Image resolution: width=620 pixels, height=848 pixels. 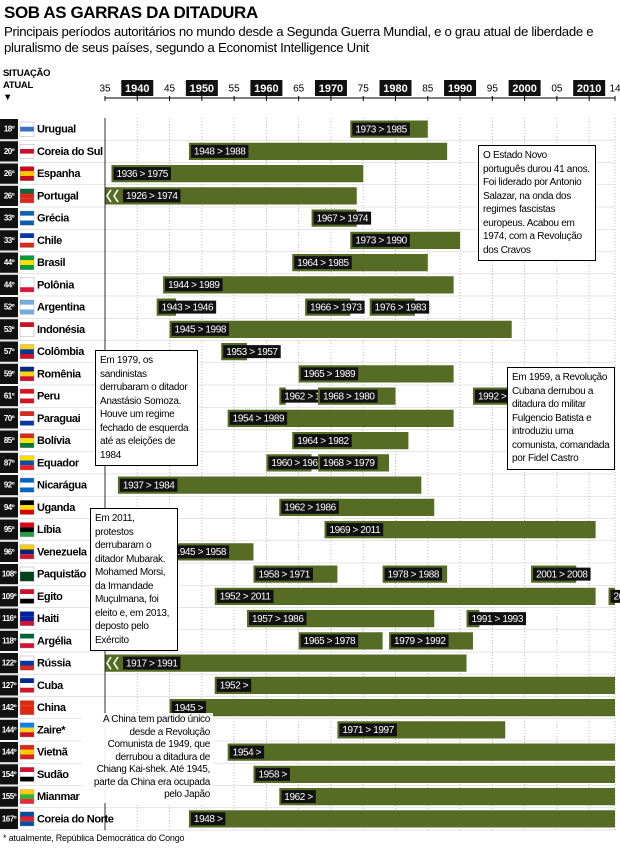 I want to click on period-tag: 1926 > 1974, so click(x=152, y=196).